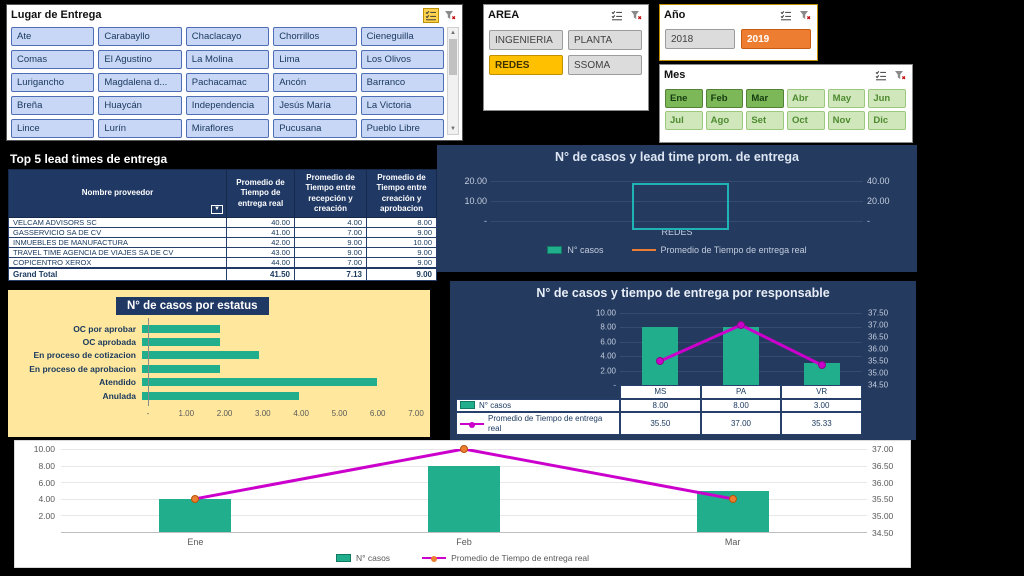 The height and width of the screenshot is (576, 1024). Describe the element at coordinates (82, 368) in the screenshot. I see `category-label: En proceso de aprobacion` at that location.